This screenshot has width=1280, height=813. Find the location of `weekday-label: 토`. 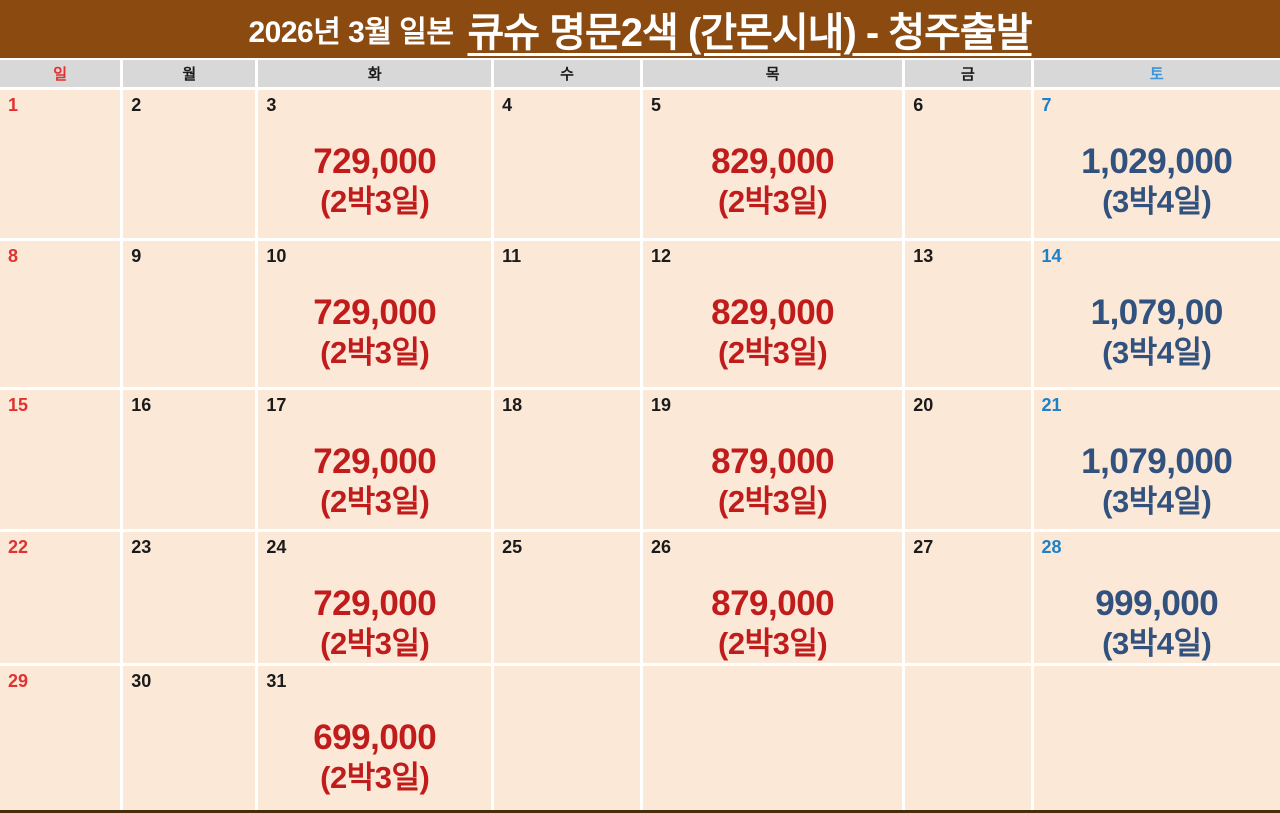

weekday-label: 토 is located at coordinates (1156, 74).